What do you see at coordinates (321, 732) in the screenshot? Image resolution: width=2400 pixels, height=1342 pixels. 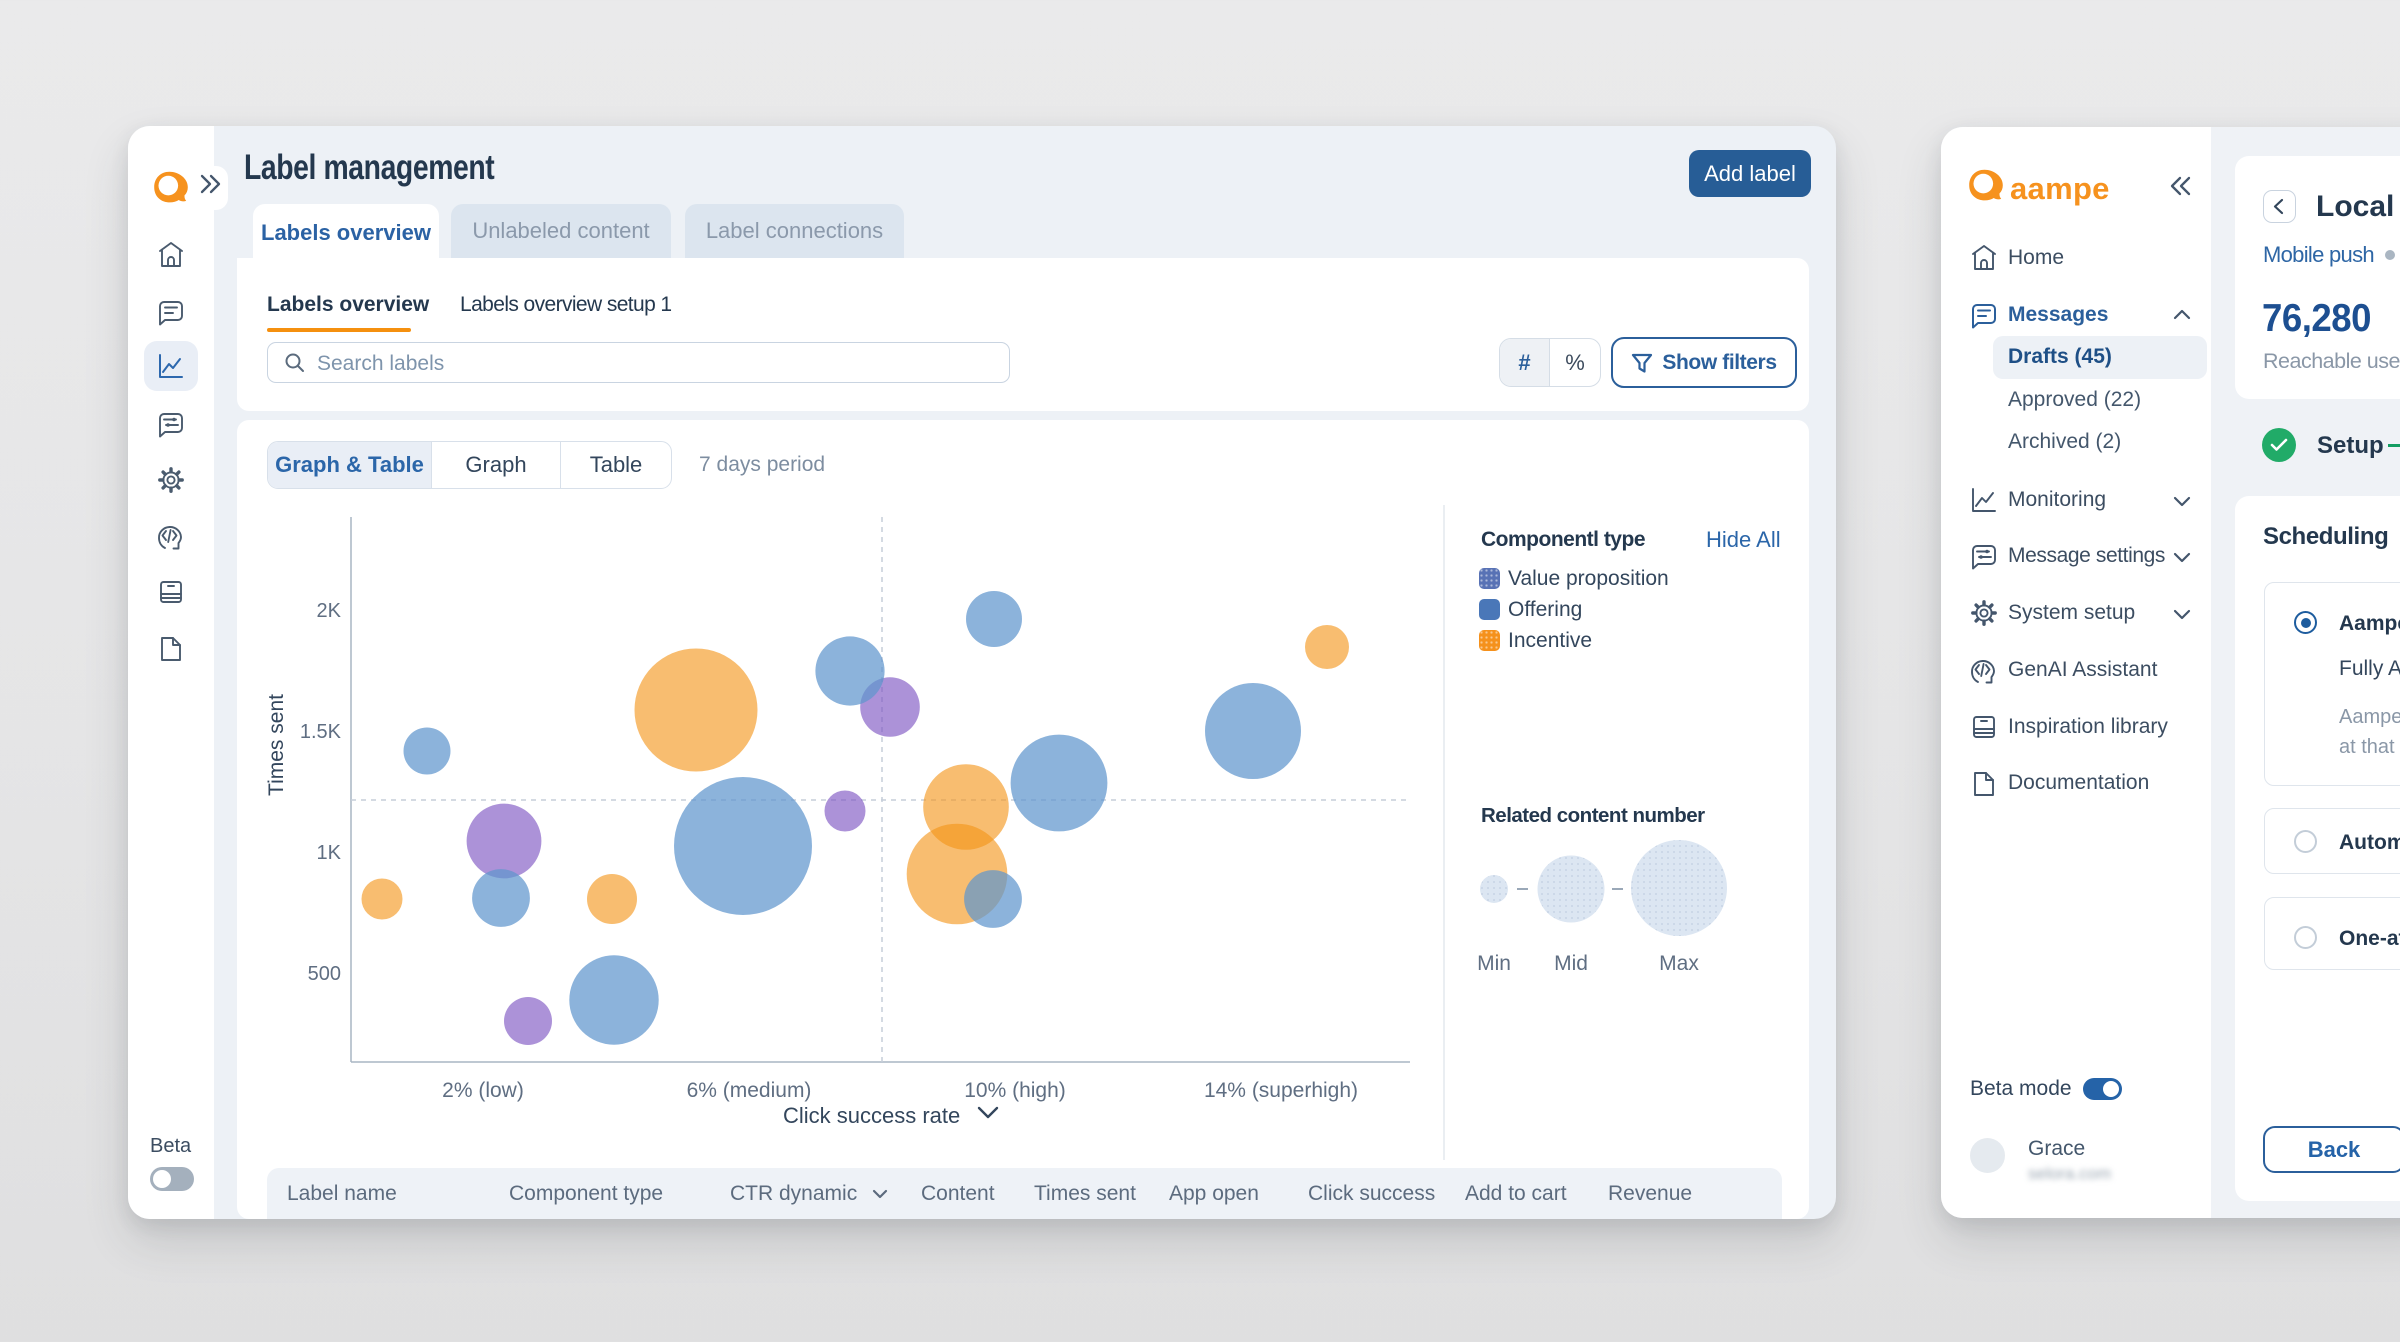 I see `svg-text: 1.5K` at bounding box center [321, 732].